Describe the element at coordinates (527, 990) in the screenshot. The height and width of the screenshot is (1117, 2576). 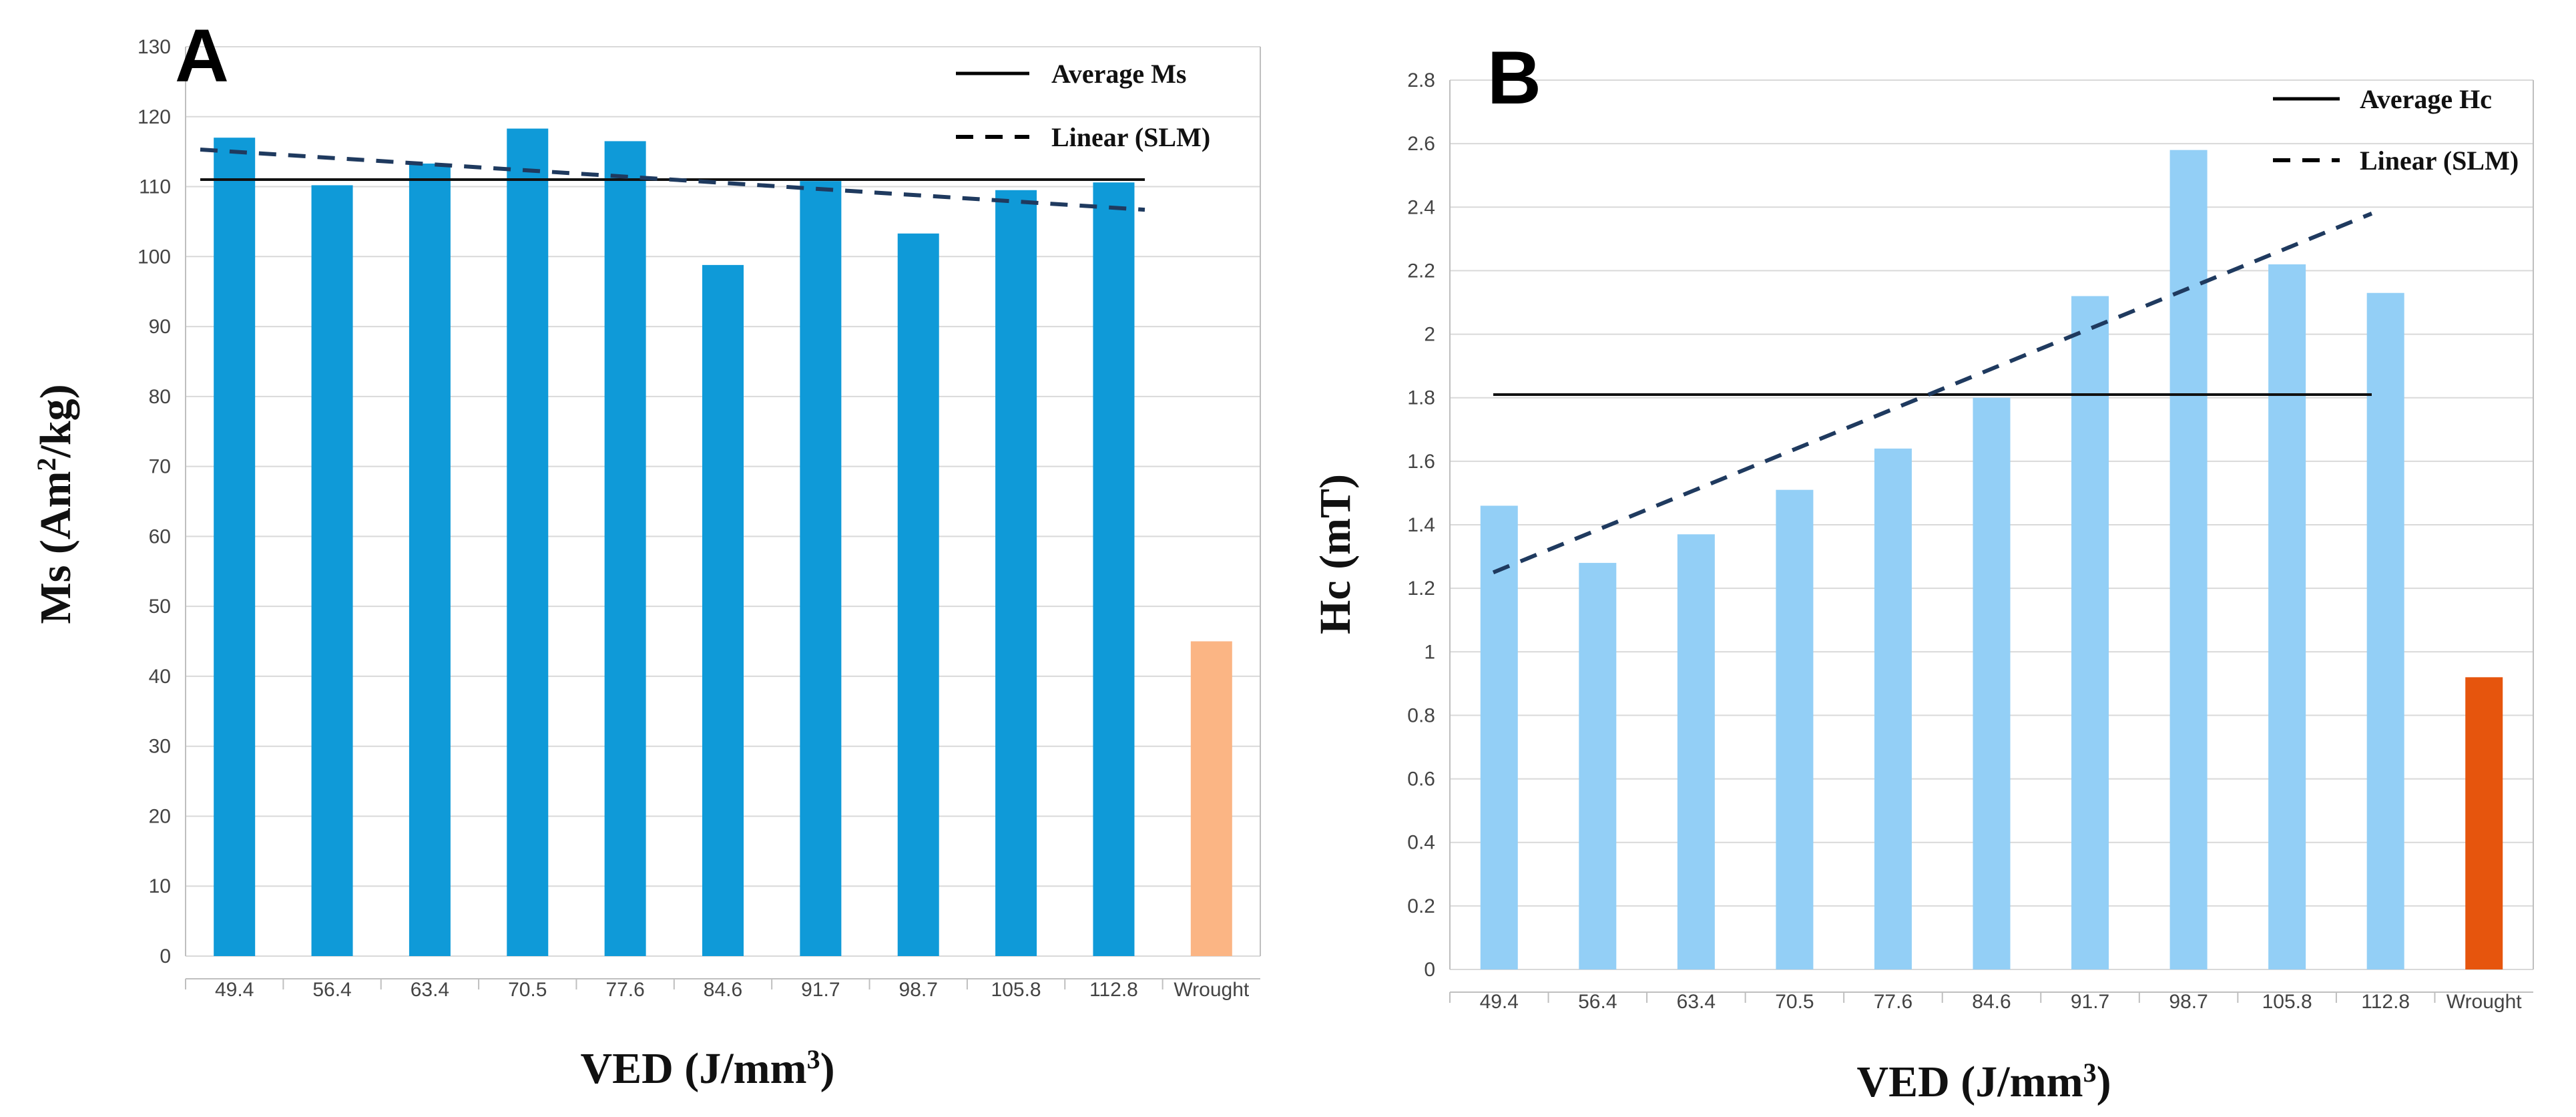
I see `x-tick-label-a: 70.5` at that location.